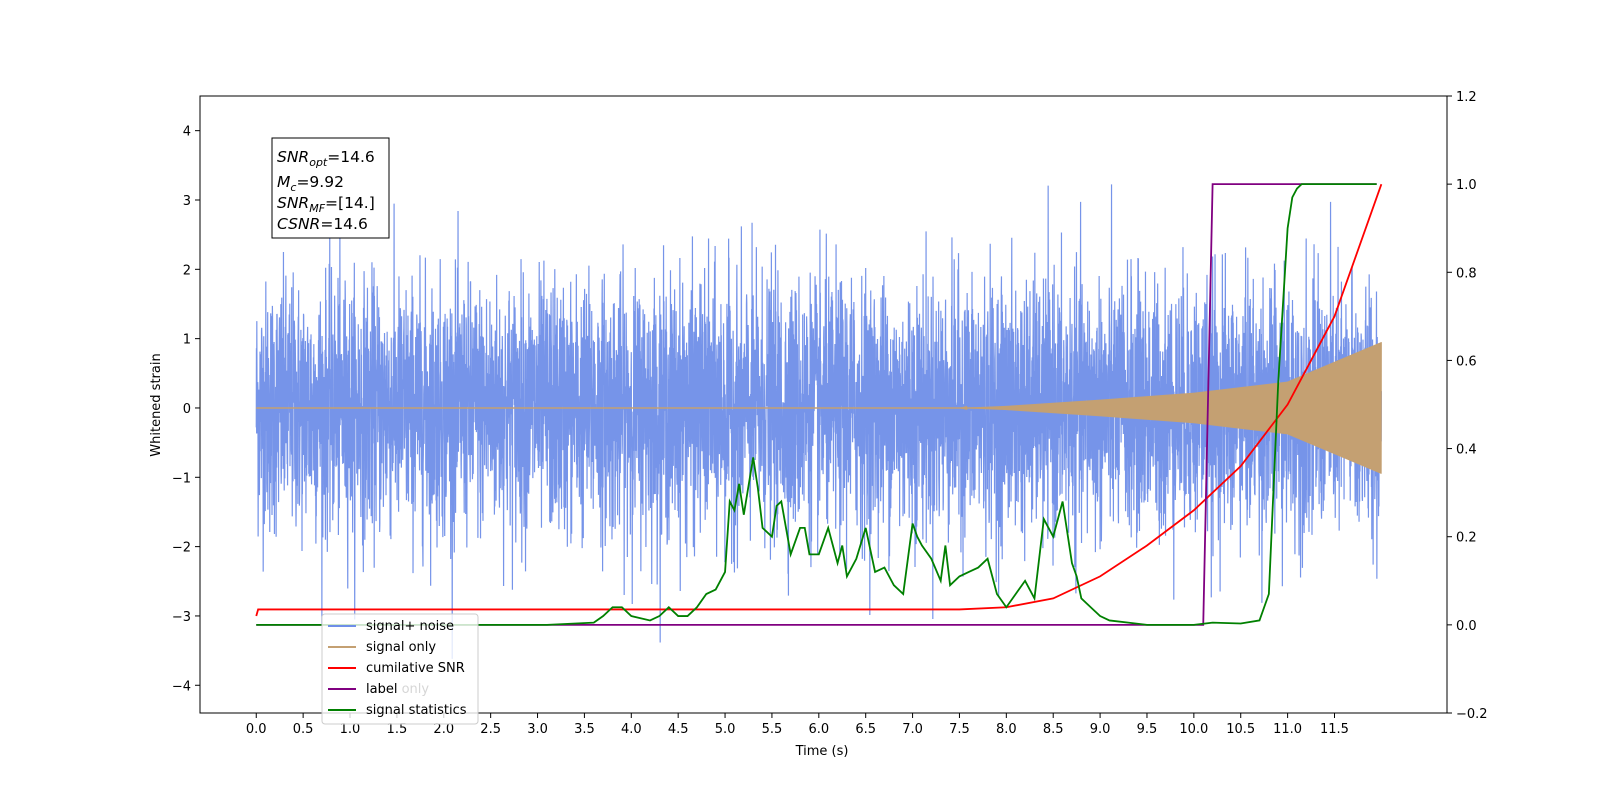 This screenshot has height=800, width=1600. What do you see at coordinates (397, 729) in the screenshot?
I see `x-tick-label: 1.5` at bounding box center [397, 729].